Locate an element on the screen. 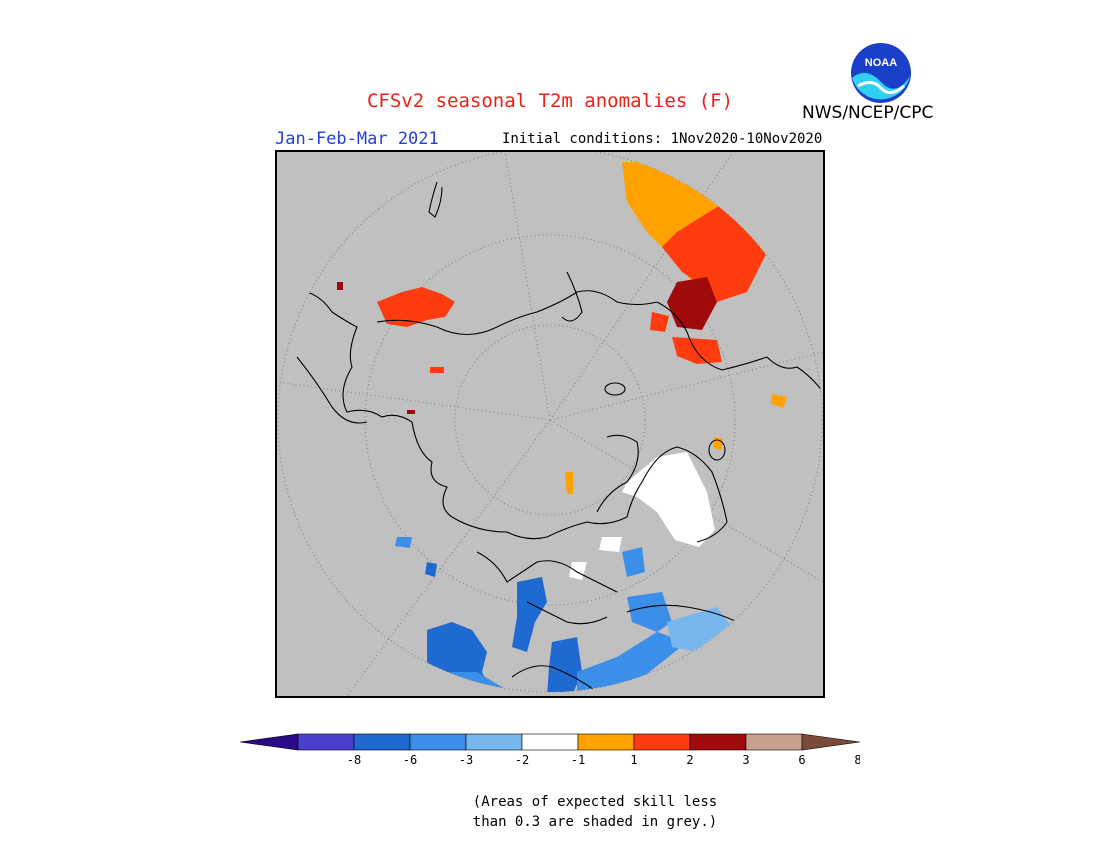  legend-tick-label: -2 is located at coordinates (522, 760).